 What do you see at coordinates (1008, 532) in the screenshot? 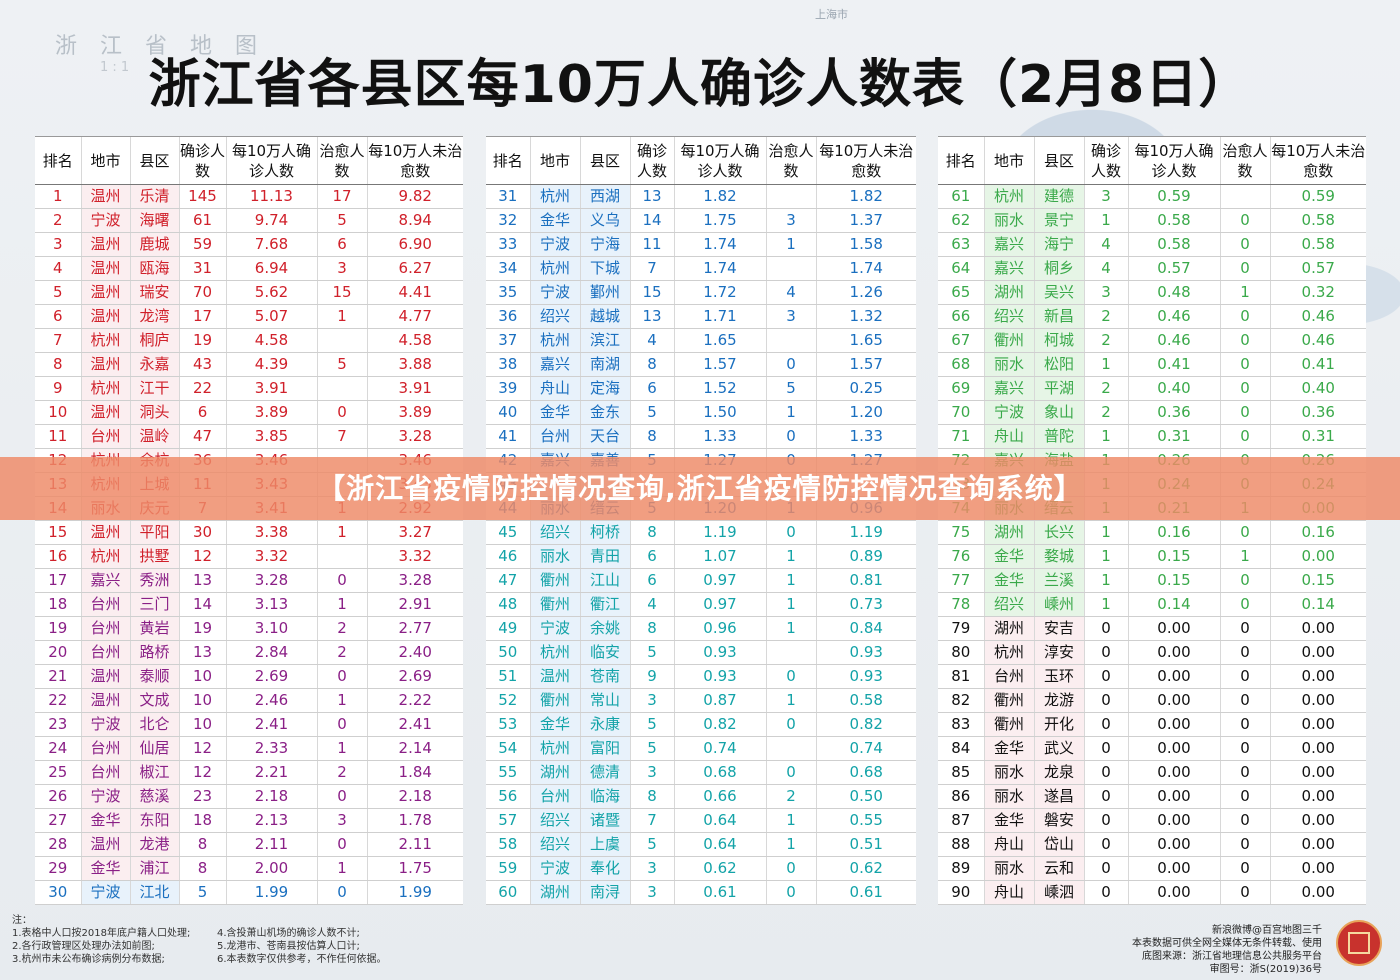
I see `table-cell-city: 湖州` at bounding box center [1008, 532].